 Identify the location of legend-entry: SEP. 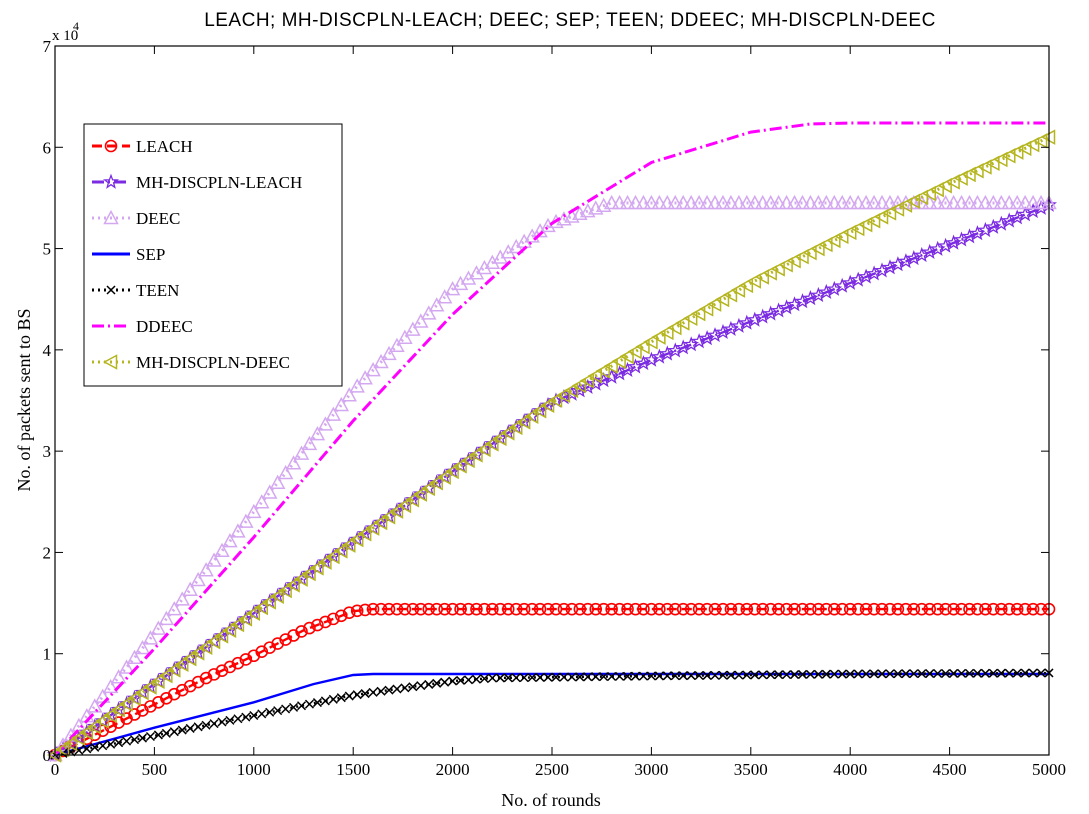
(128, 254).